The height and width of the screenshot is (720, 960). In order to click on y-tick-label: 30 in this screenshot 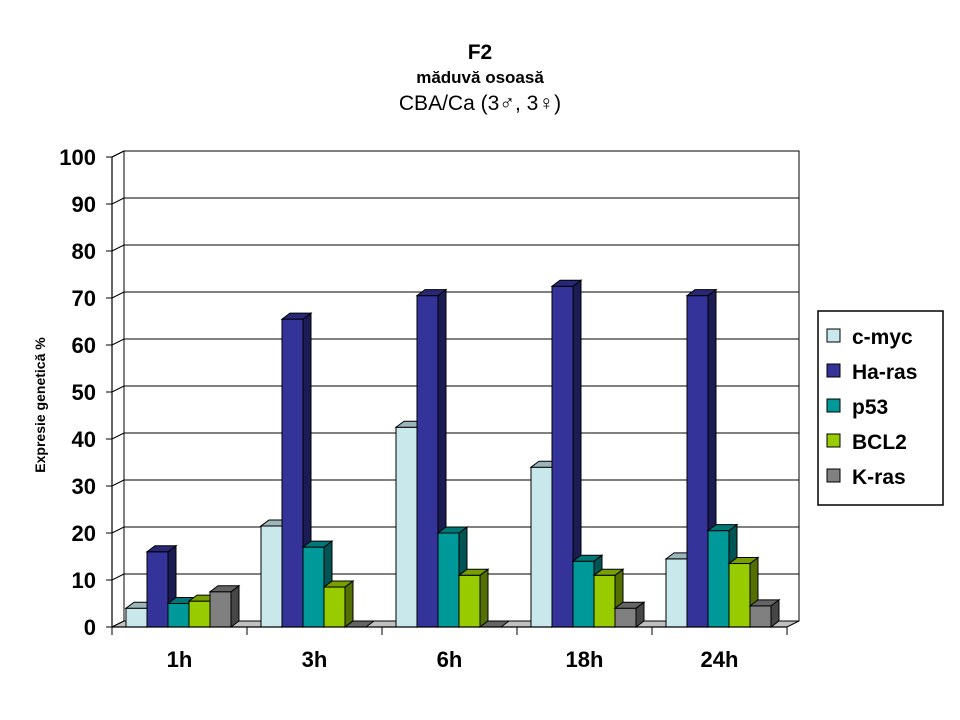, I will do `click(84, 486)`.